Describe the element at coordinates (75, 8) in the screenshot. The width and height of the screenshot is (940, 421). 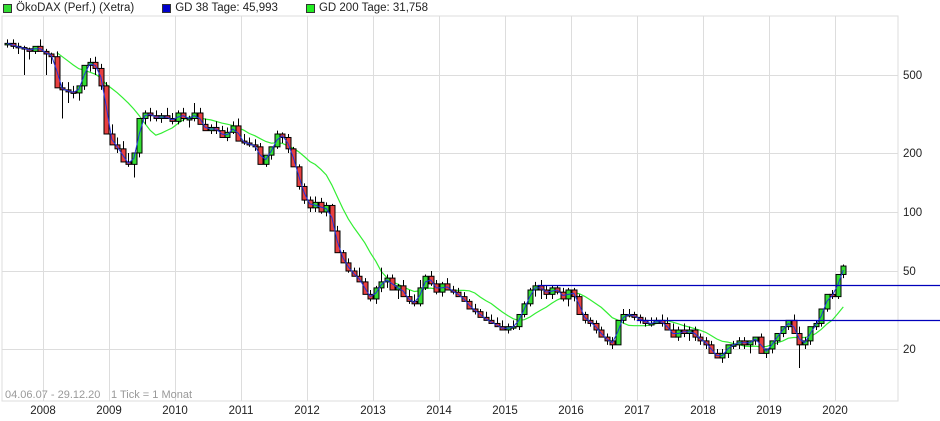
I see `legend-label: ÖkoDAX (Perf.) (Xetra)` at that location.